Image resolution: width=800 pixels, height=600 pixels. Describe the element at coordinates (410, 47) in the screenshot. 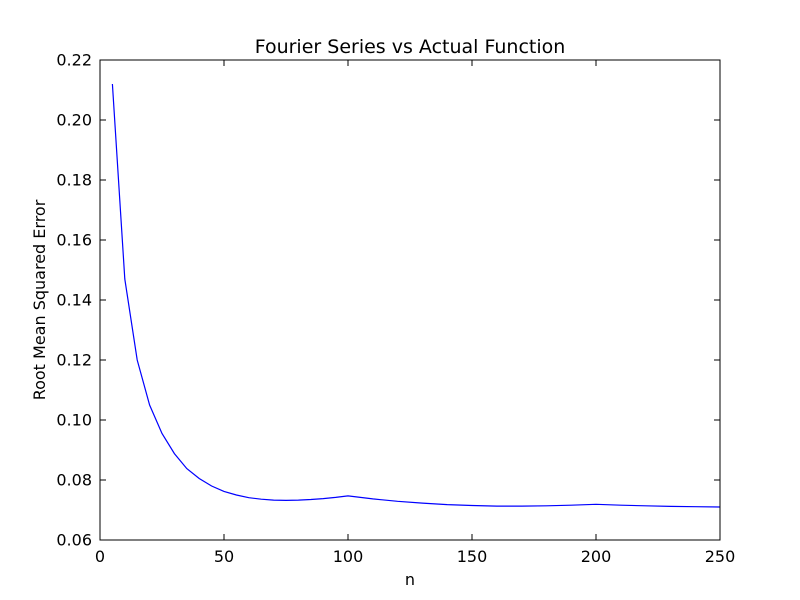

I see `chart-title: Fourier Series vs Actual Function` at that location.